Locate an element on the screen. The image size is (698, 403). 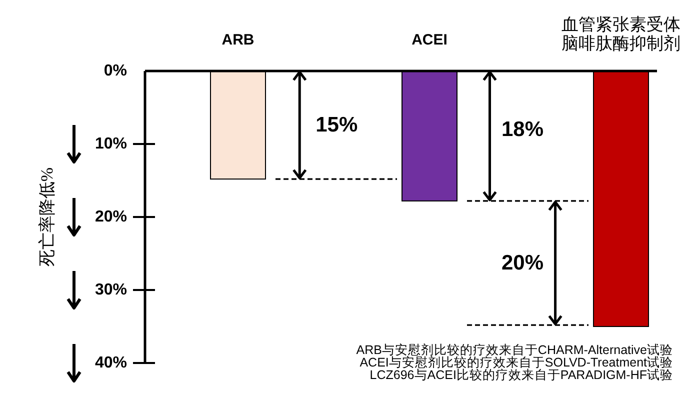
y-tick-label: 30% is located at coordinates (110, 290).